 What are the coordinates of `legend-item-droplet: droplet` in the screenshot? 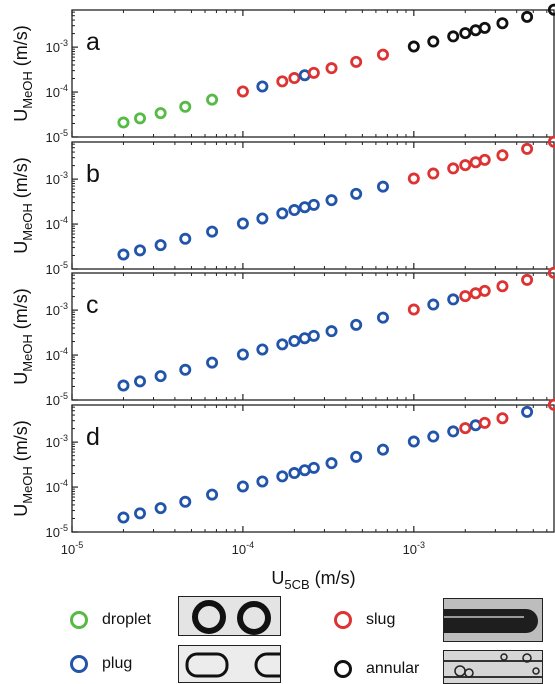 It's located at (110, 620).